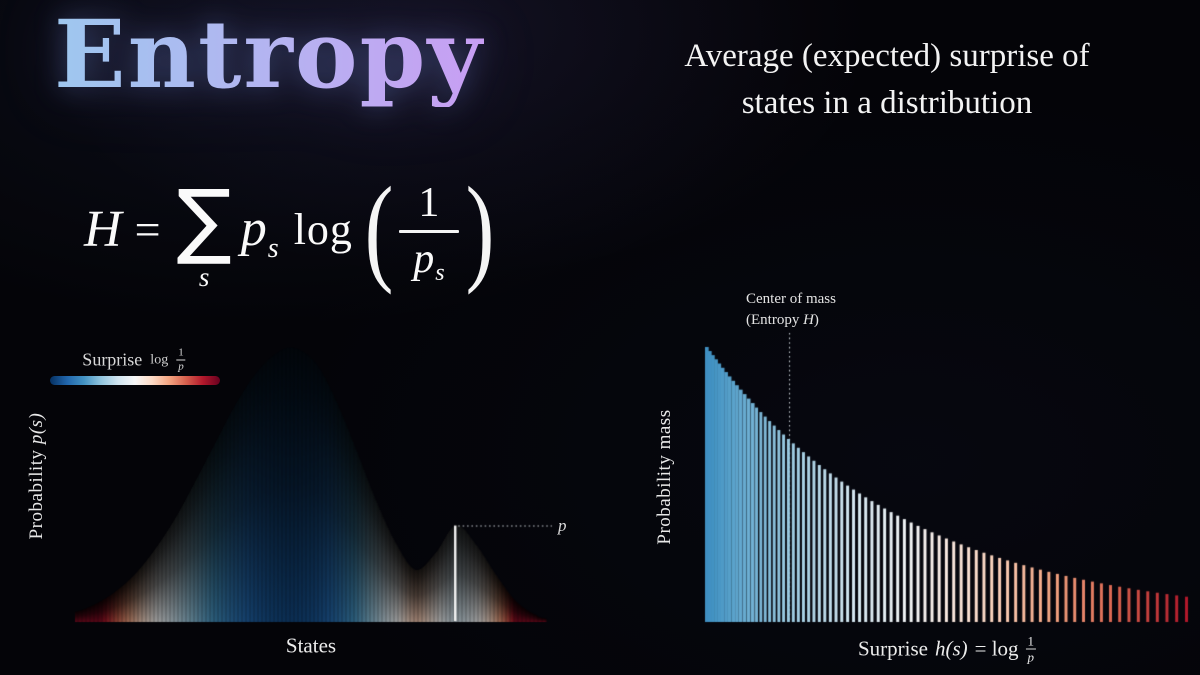 The width and height of the screenshot is (1200, 675). I want to click on right-xlabel-eq: = log, so click(996, 648).